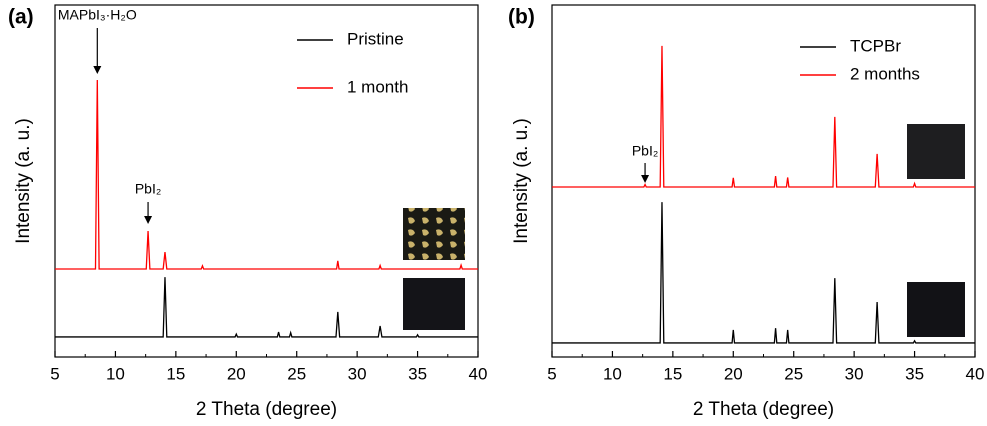 The width and height of the screenshot is (987, 426). What do you see at coordinates (875, 45) in the screenshot?
I see `legend-label: TCPBr` at bounding box center [875, 45].